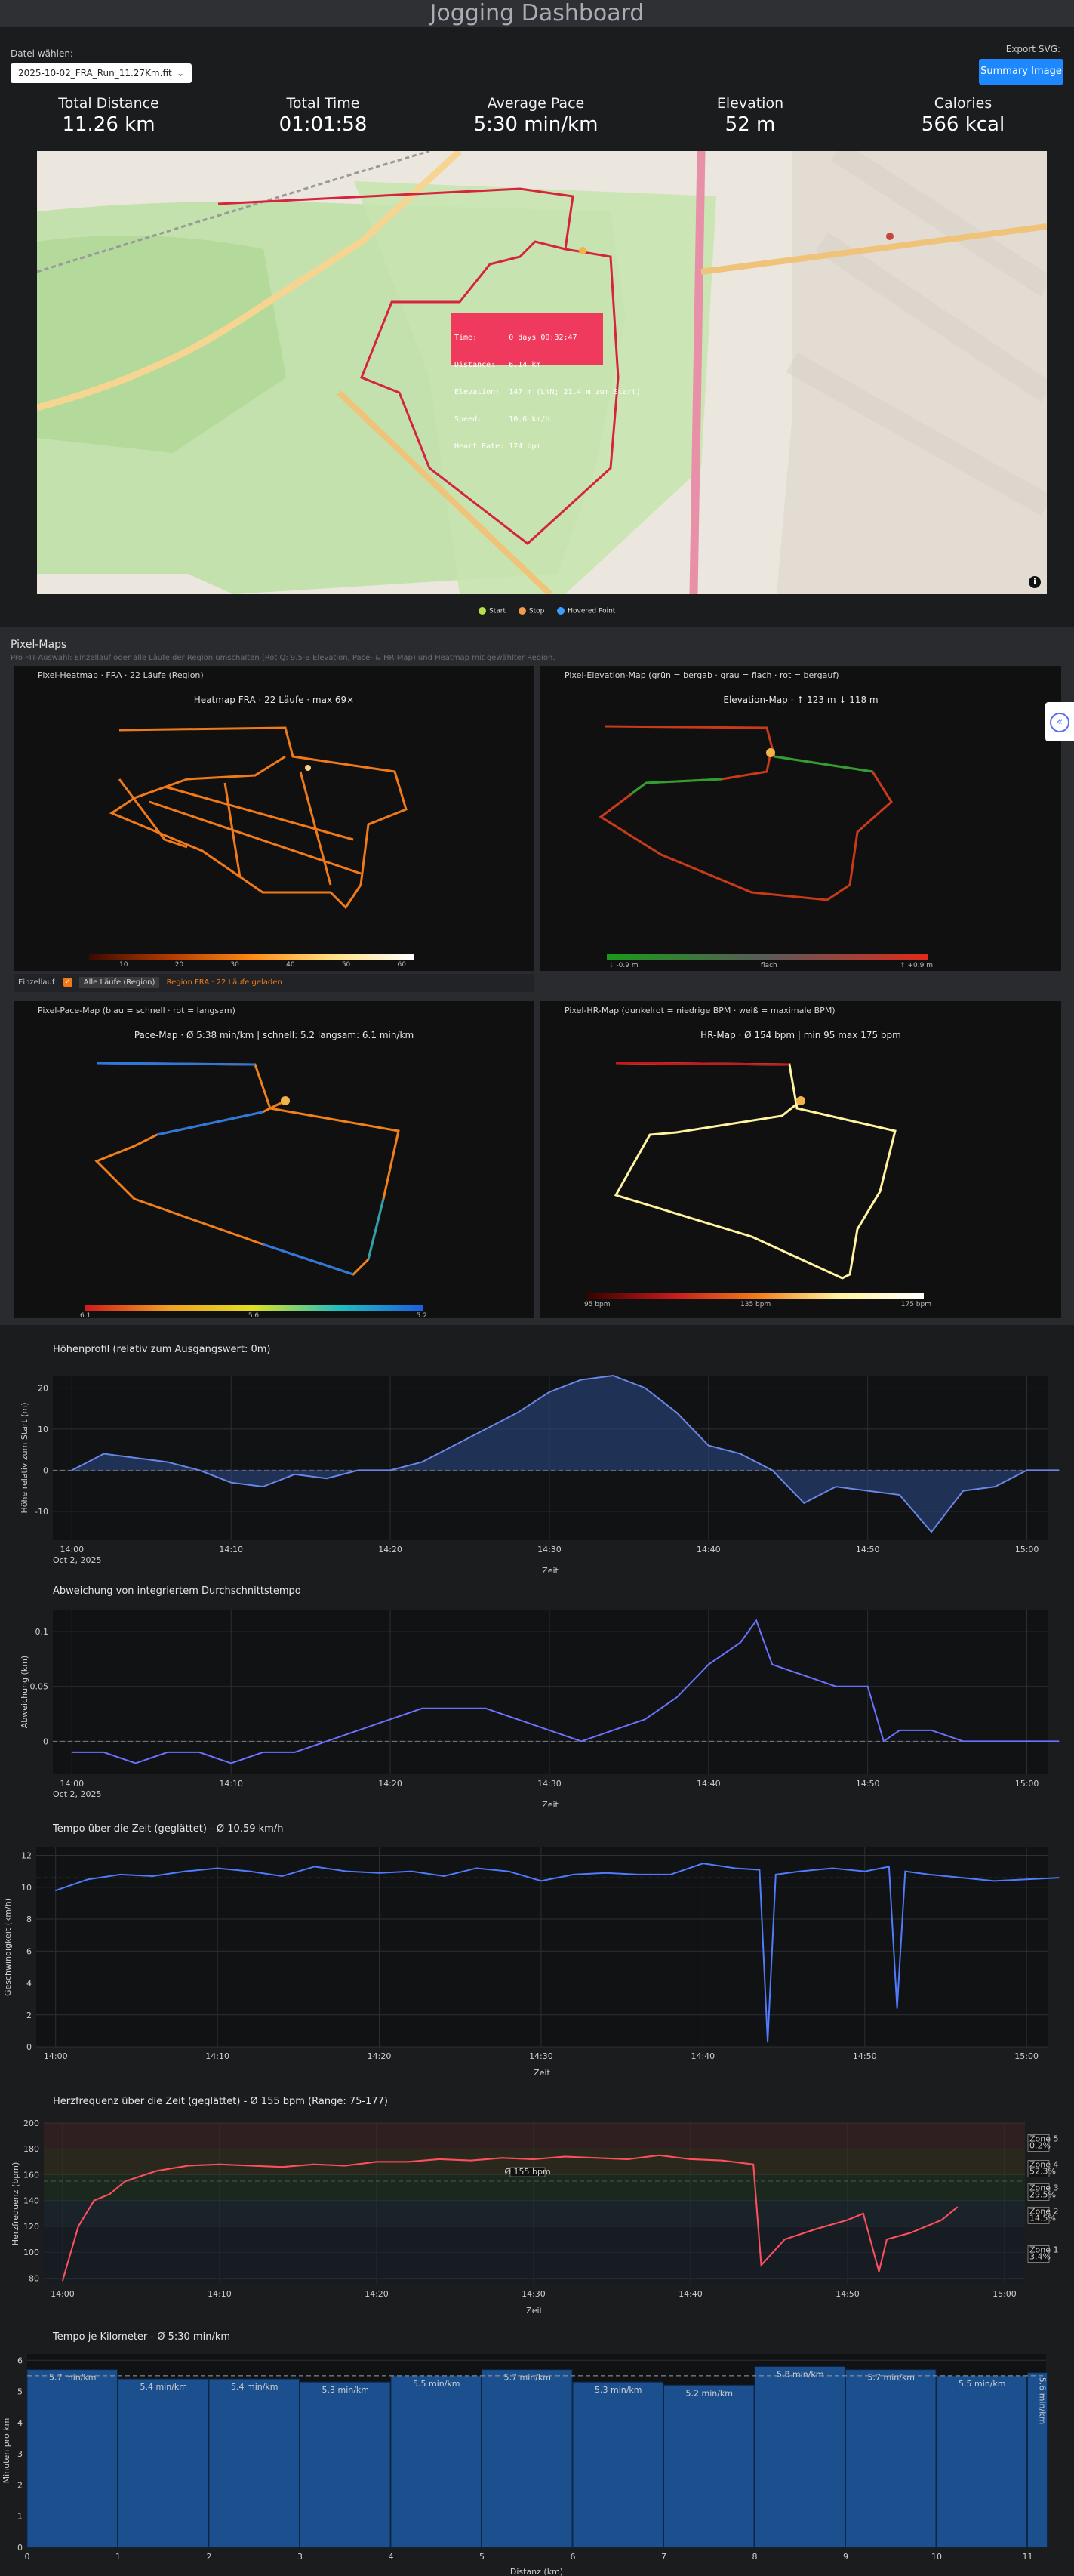  Describe the element at coordinates (43, 1388) in the screenshot. I see `y-tick-label: 20` at that location.